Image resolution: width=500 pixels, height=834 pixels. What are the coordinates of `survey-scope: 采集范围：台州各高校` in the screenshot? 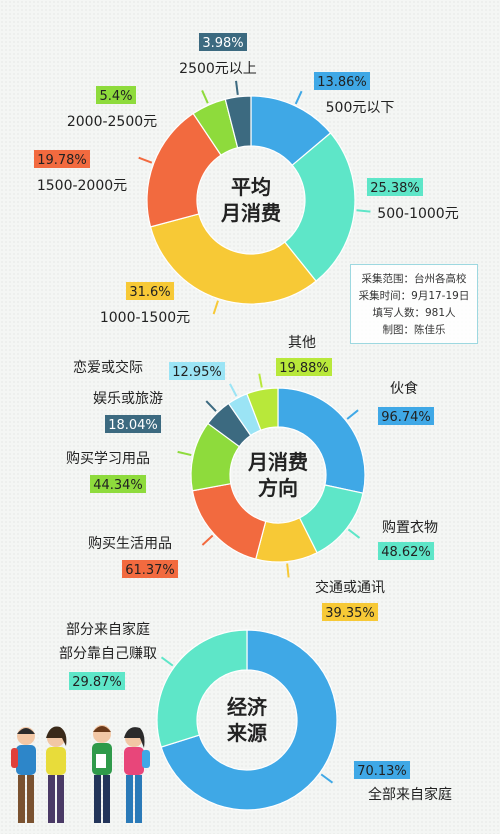 It's located at (414, 279).